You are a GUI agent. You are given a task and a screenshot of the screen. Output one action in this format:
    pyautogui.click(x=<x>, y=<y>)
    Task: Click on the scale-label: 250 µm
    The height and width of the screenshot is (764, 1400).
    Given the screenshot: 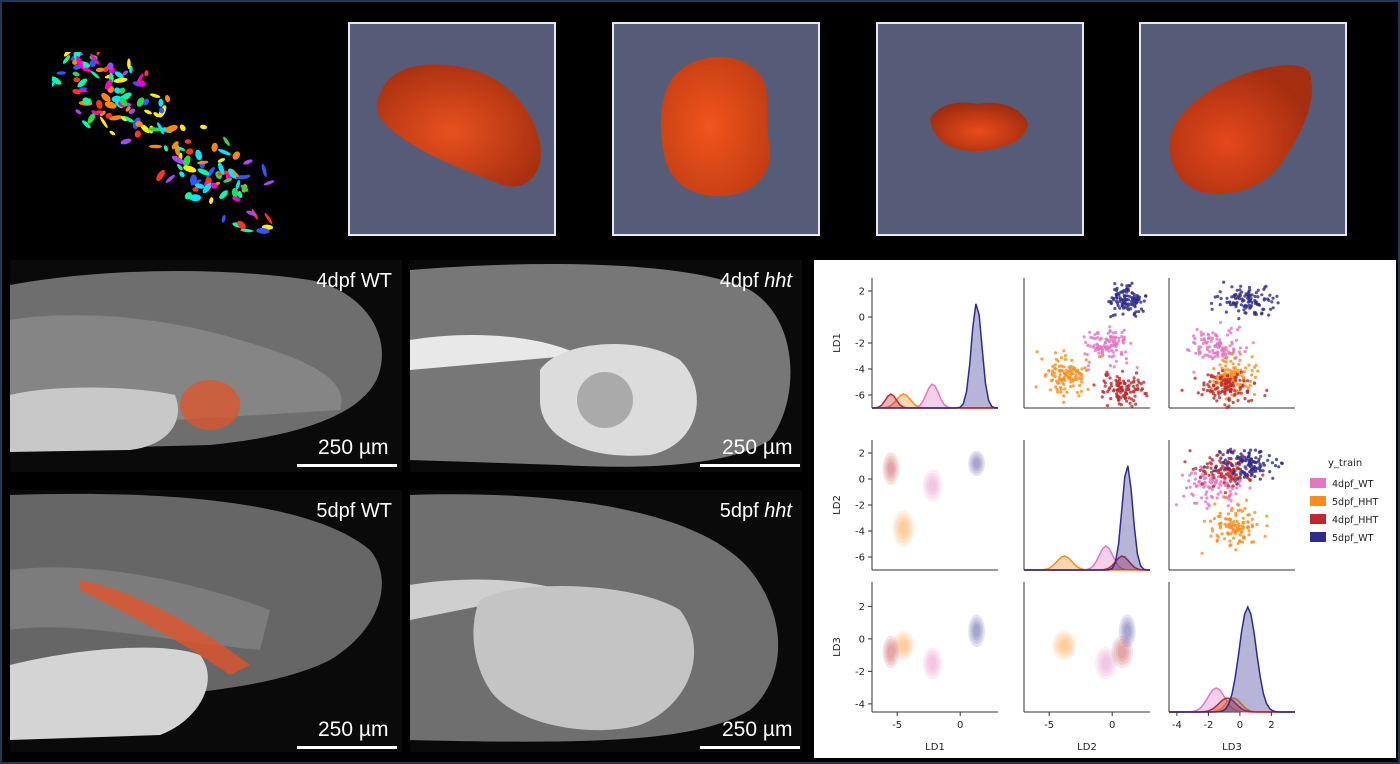 What is the action you would take?
    pyautogui.click(x=757, y=729)
    